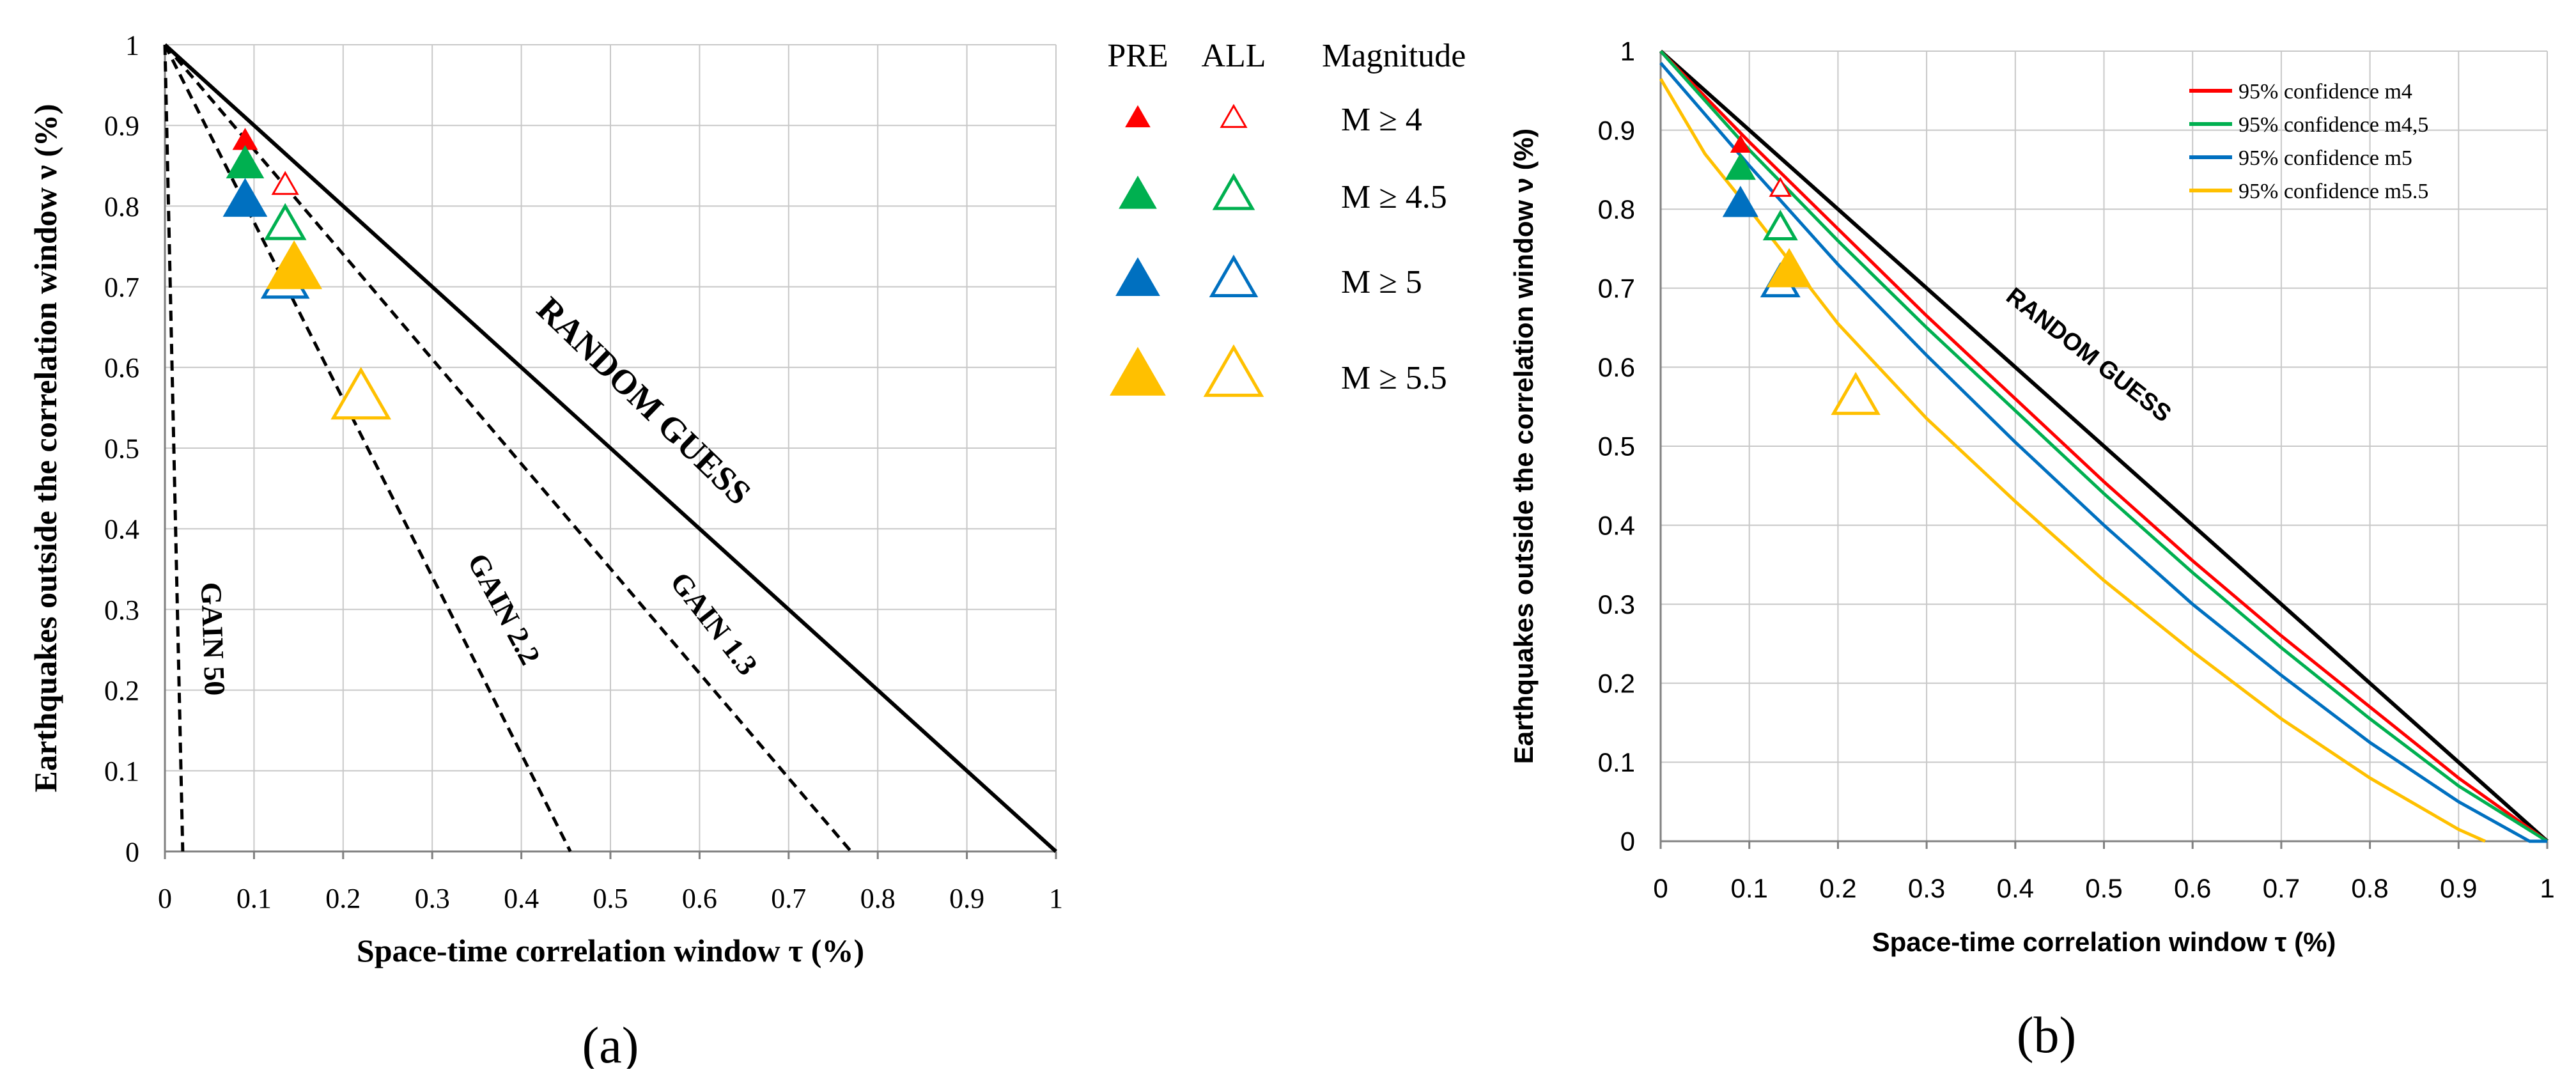 Image resolution: width=2576 pixels, height=1072 pixels. I want to click on reference-line-label: RANDOM GUESS, so click(2088, 356).